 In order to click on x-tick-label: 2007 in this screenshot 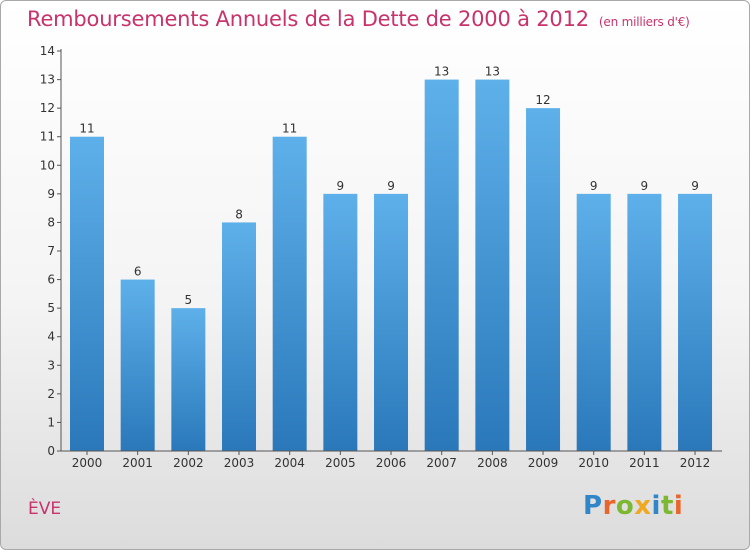, I will do `click(441, 463)`.